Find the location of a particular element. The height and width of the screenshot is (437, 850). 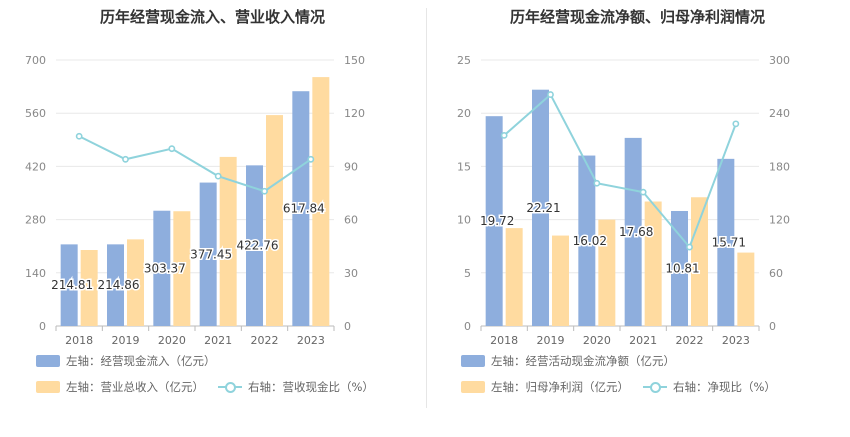

data-label: 15.71 is located at coordinates (729, 242).